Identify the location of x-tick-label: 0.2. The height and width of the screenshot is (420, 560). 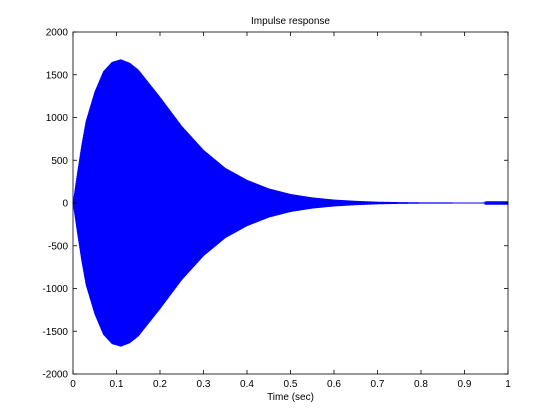
(160, 384).